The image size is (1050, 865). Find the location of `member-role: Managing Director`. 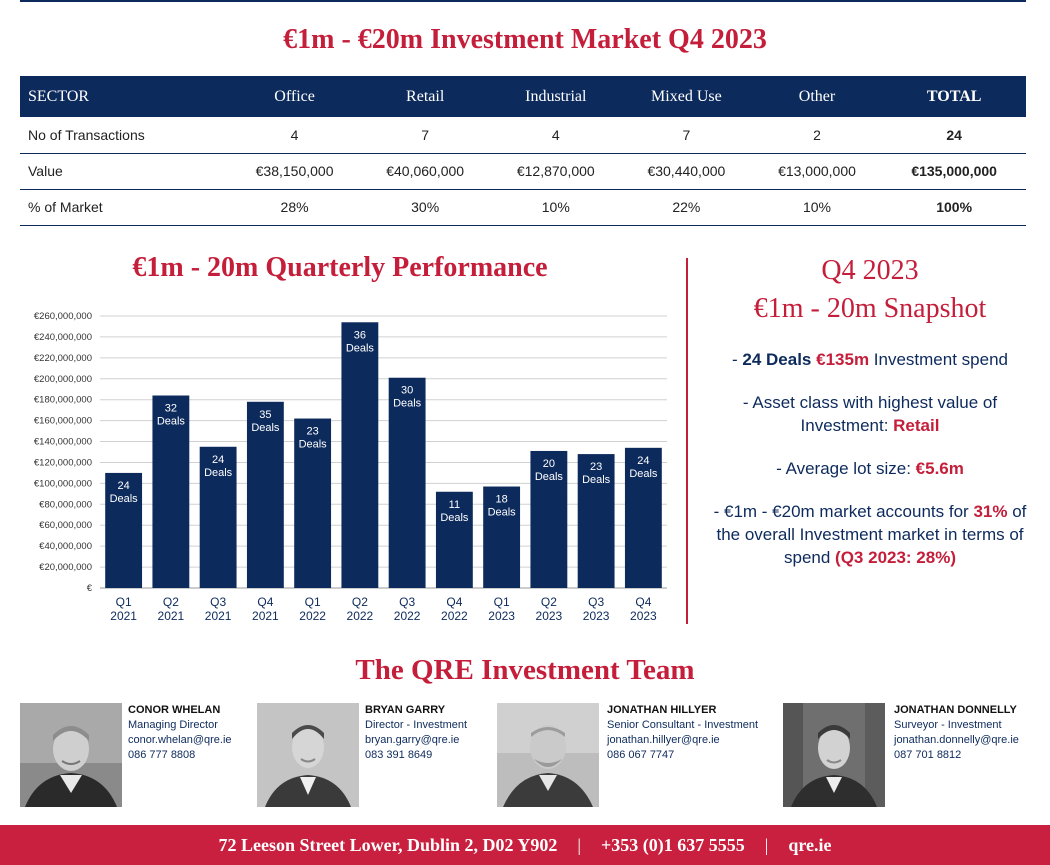

member-role: Managing Director is located at coordinates (173, 725).